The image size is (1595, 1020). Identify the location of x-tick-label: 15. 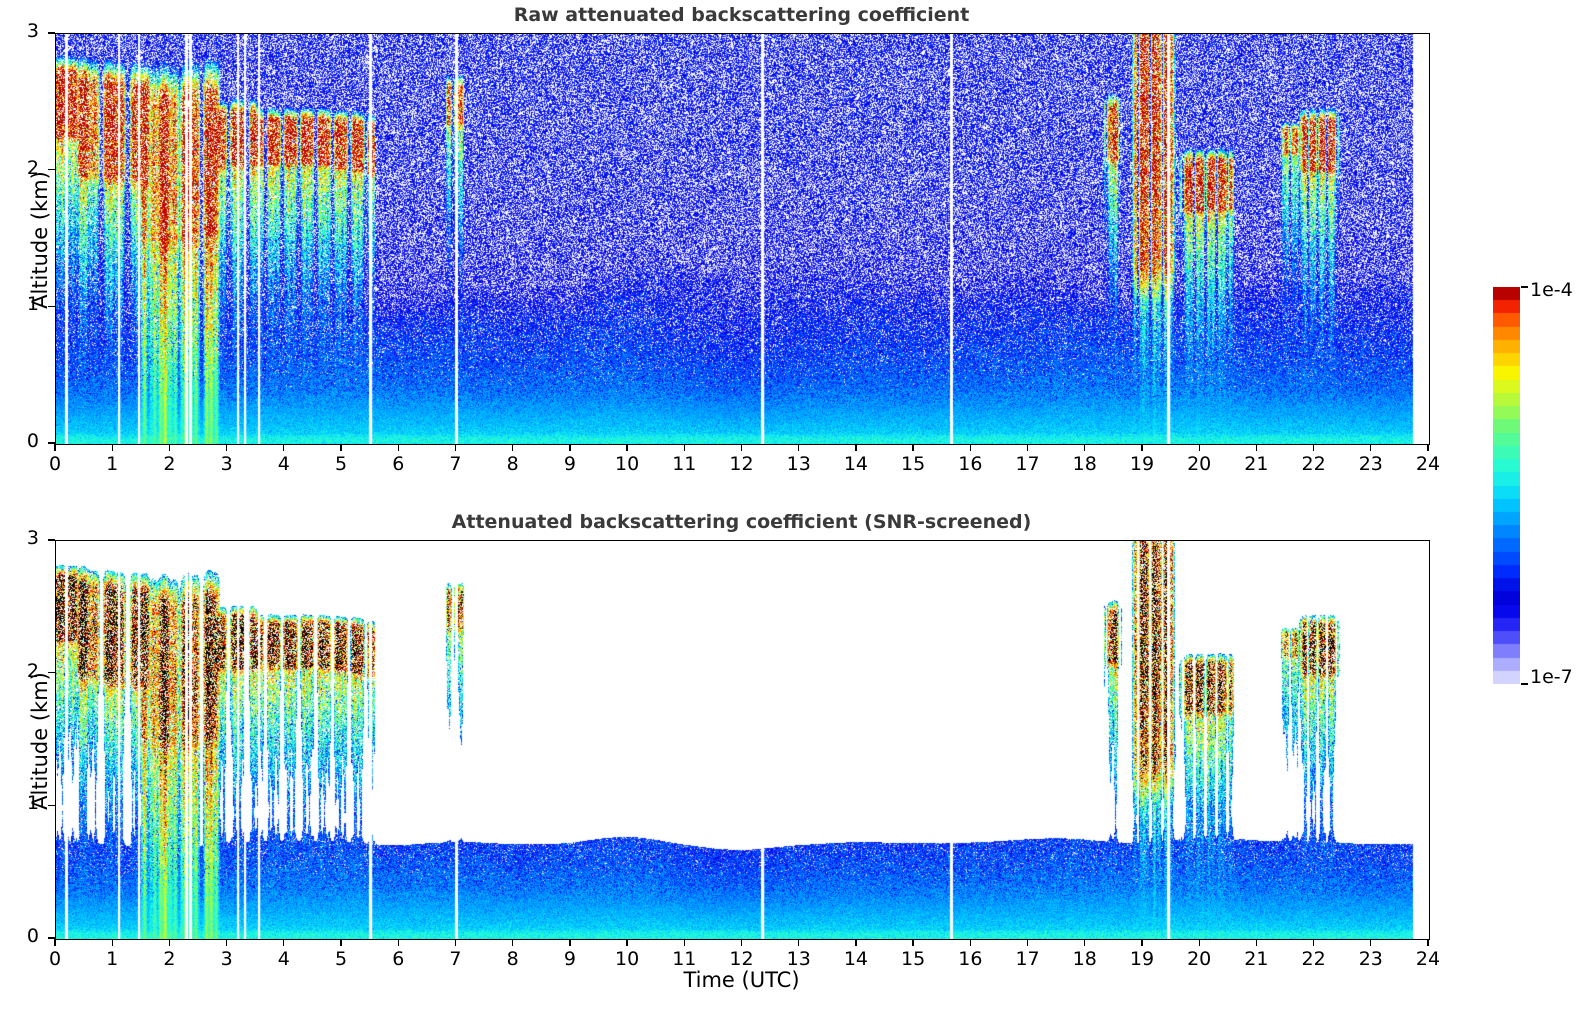
(913, 464).